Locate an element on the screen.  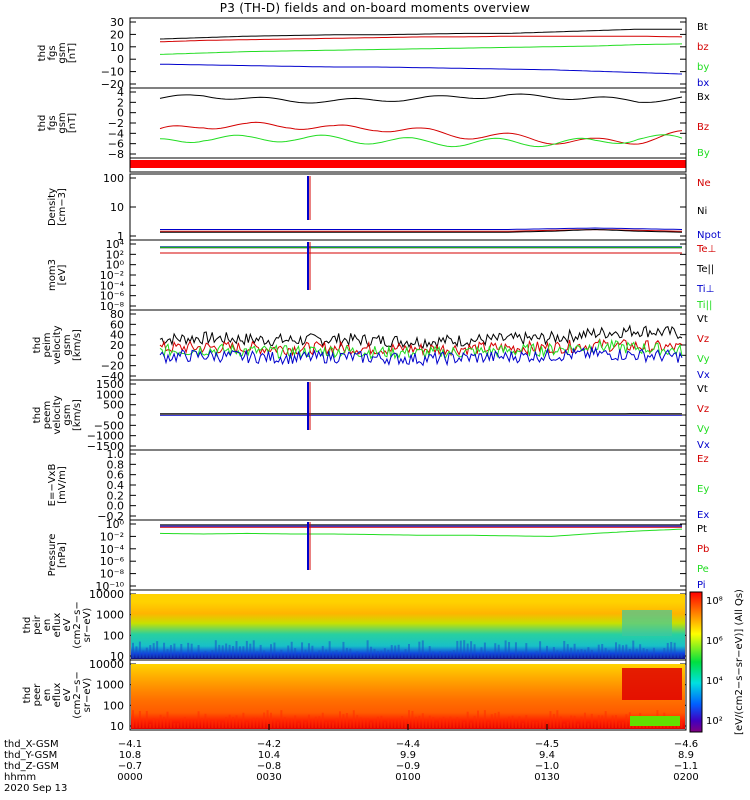
colorbar-label: [eV/(cm2−s−sr−eV)] (All Qs) is located at coordinates (739, 662).